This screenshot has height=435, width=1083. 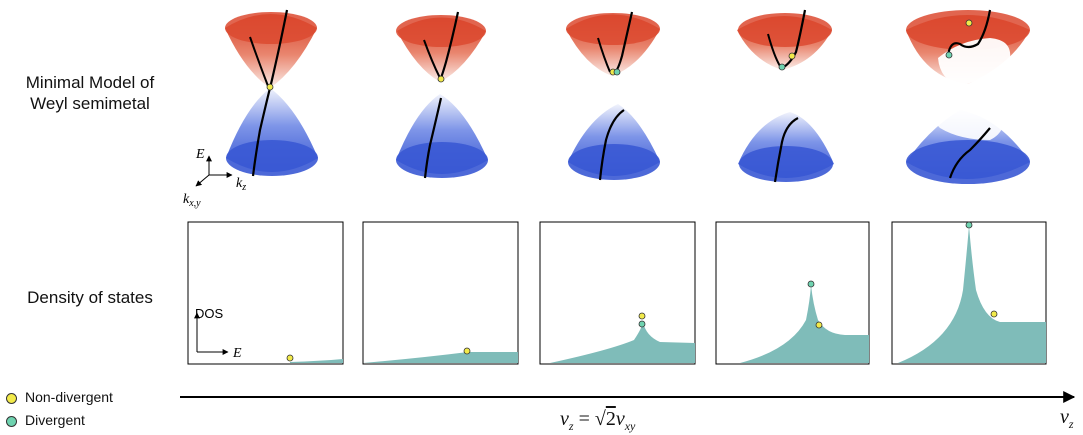 What do you see at coordinates (265, 293) in the screenshot?
I see `dos-panel-1: DOS E` at bounding box center [265, 293].